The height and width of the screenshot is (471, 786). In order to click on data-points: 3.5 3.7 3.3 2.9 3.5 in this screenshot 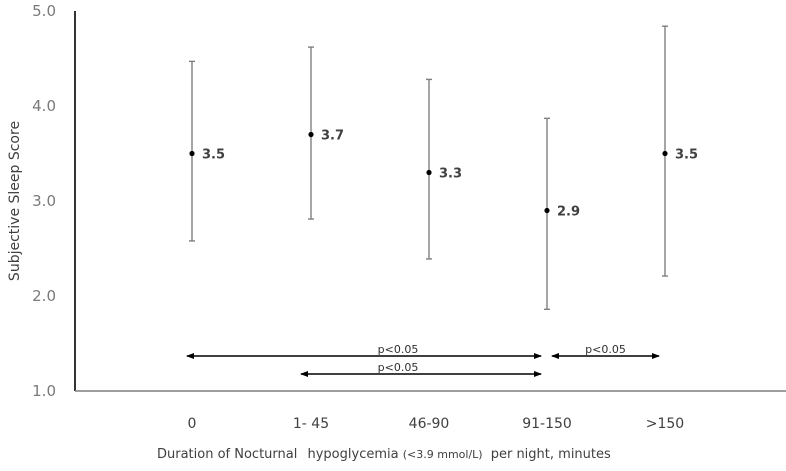, I will do `click(443, 174)`.